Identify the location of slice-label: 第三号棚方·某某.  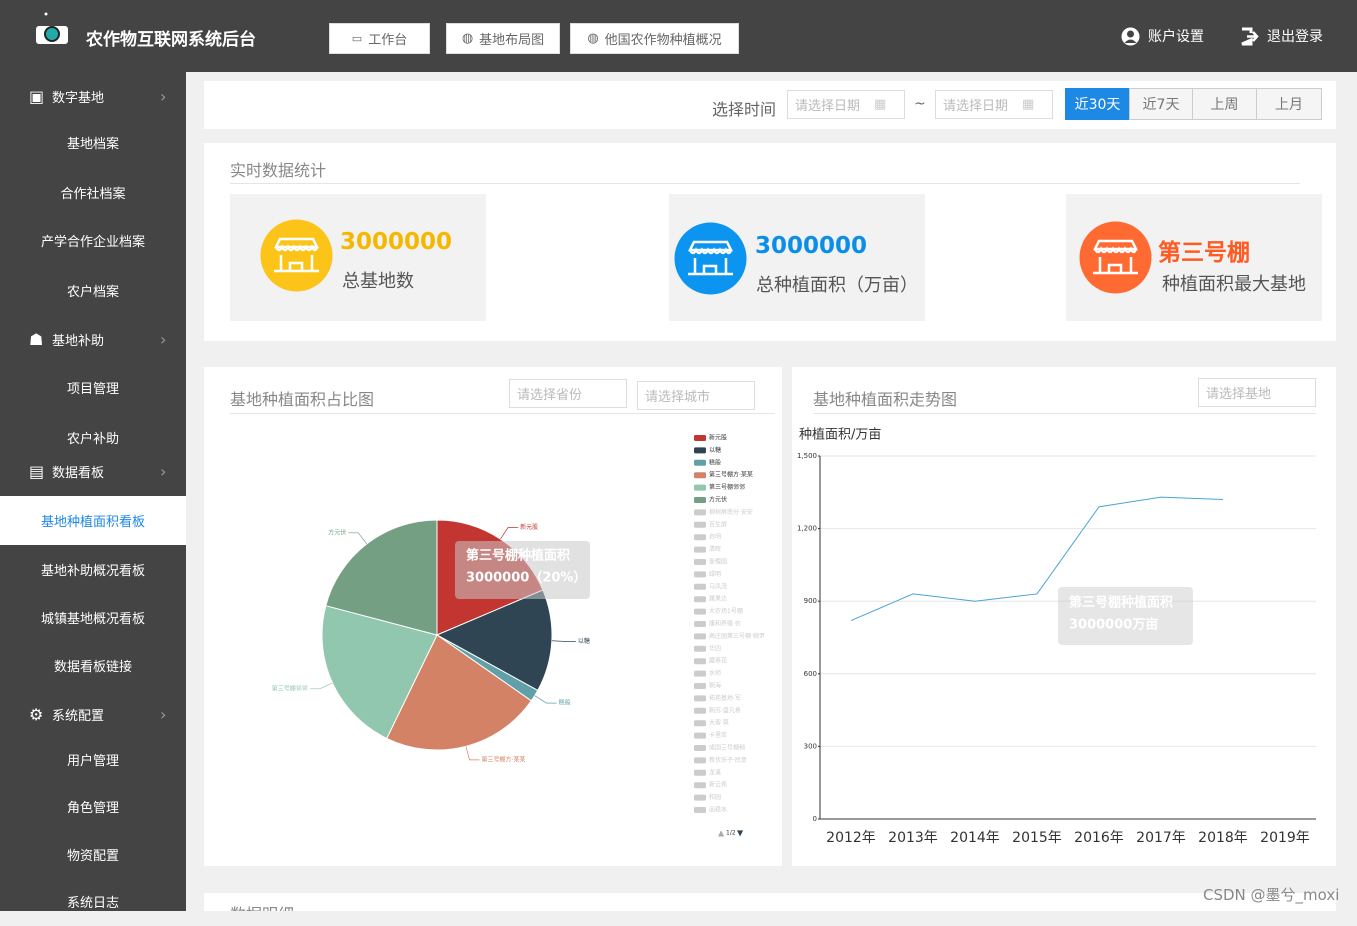
(503, 759).